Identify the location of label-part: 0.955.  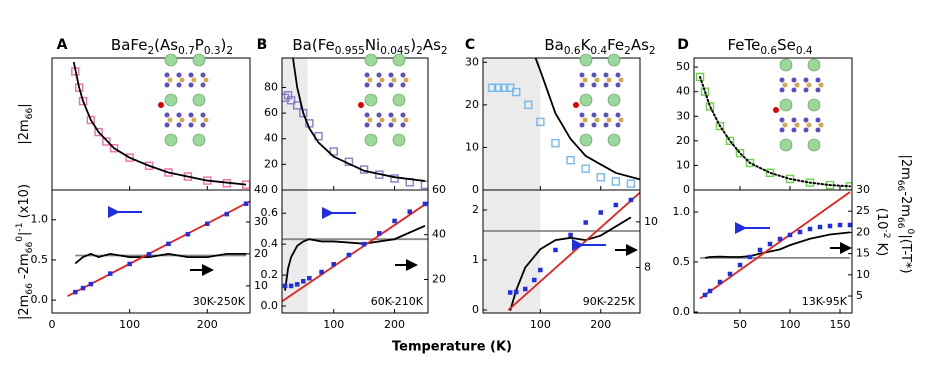
(350, 51).